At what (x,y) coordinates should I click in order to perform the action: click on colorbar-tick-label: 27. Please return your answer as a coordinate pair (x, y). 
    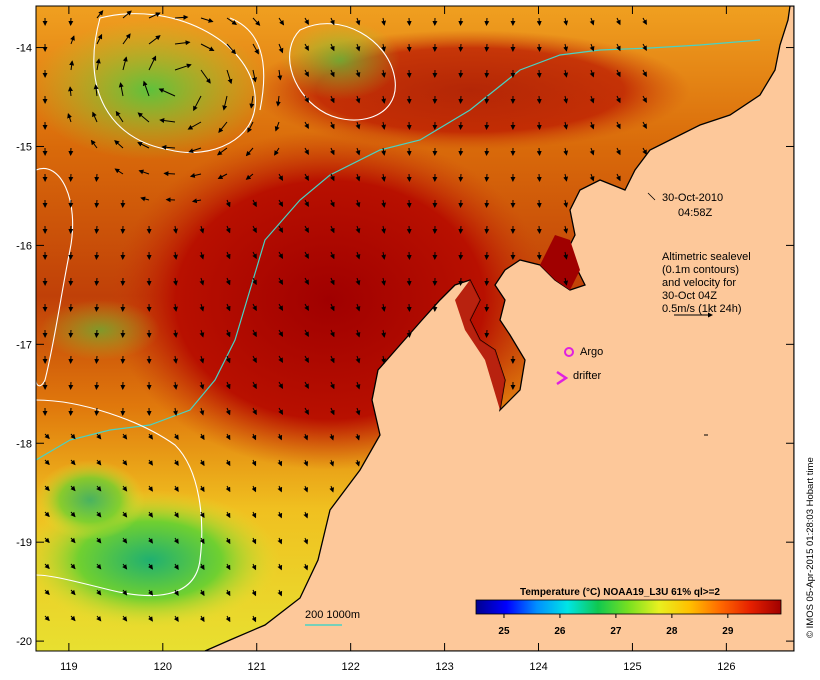
    Looking at the image, I should click on (616, 631).